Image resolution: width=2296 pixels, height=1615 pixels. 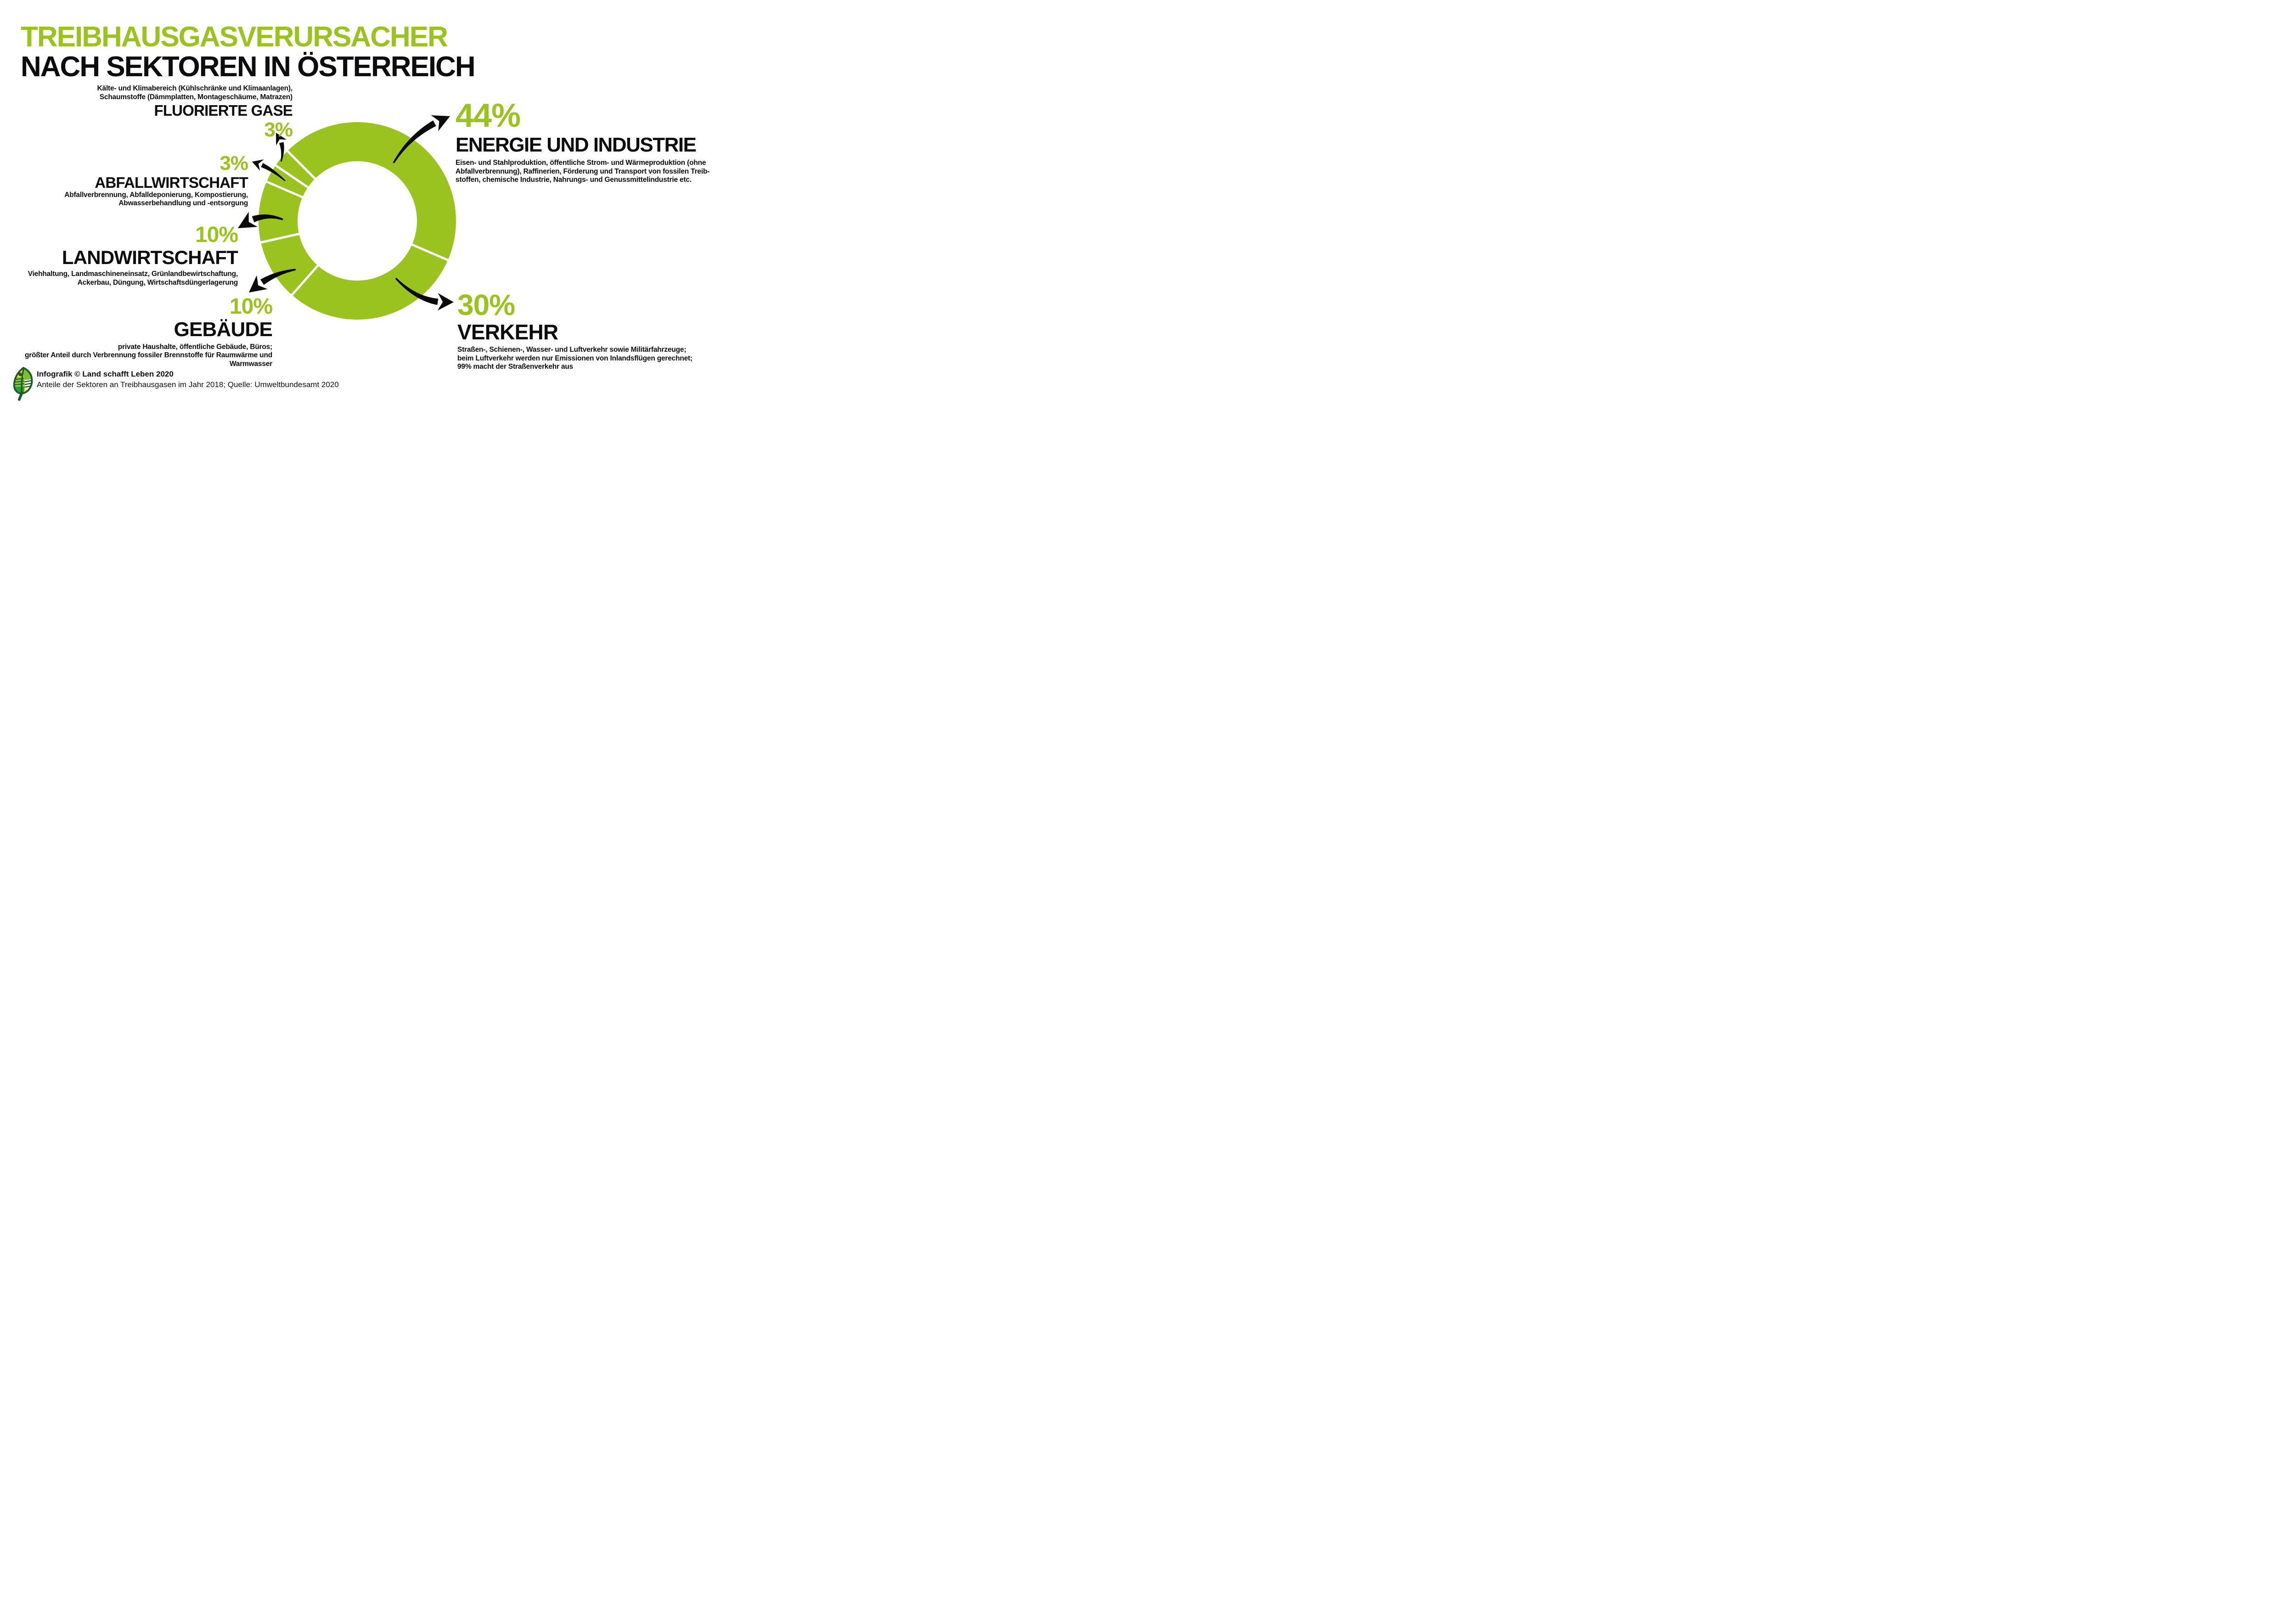 I want to click on donut-segment-fluorierte-gase, so click(x=295, y=169).